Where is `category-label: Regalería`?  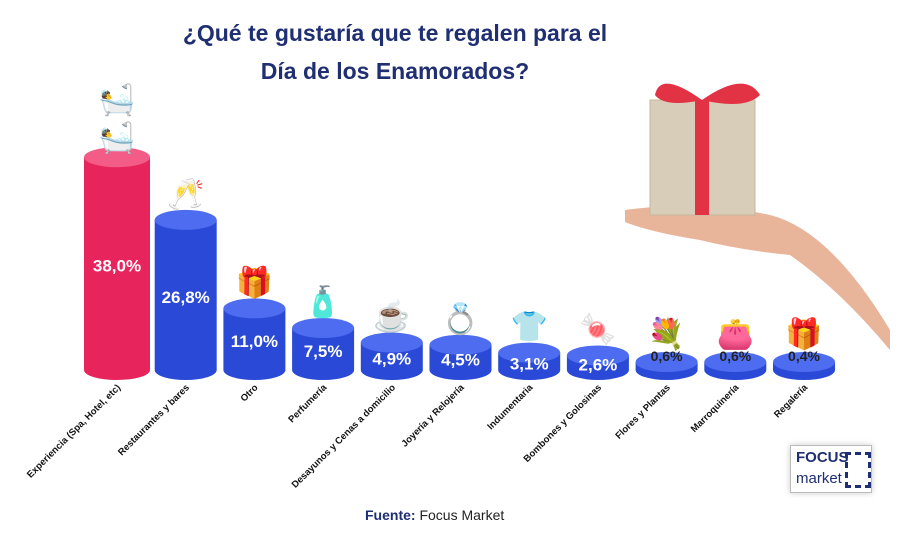
category-label: Regalería is located at coordinates (791, 401).